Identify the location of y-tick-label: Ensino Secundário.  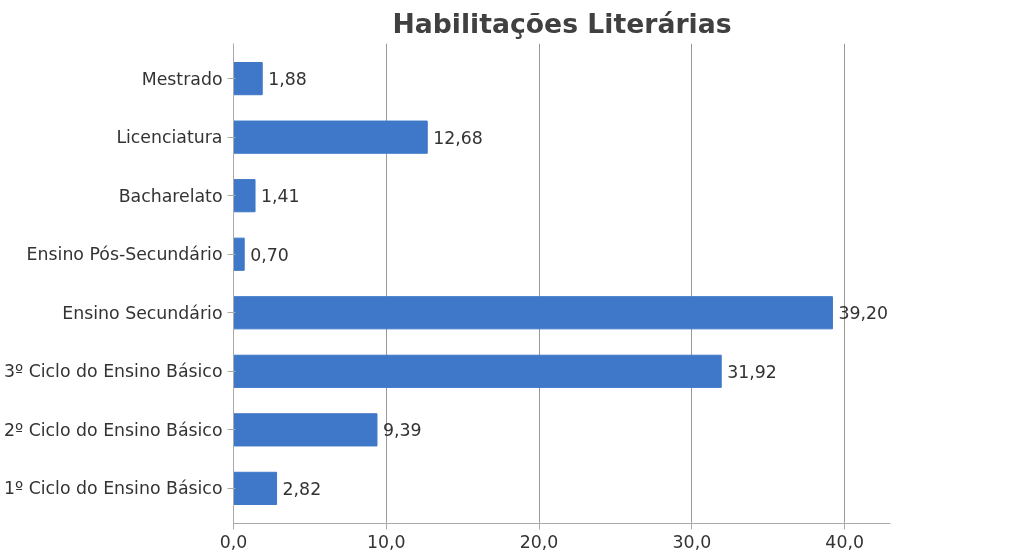
(142, 312).